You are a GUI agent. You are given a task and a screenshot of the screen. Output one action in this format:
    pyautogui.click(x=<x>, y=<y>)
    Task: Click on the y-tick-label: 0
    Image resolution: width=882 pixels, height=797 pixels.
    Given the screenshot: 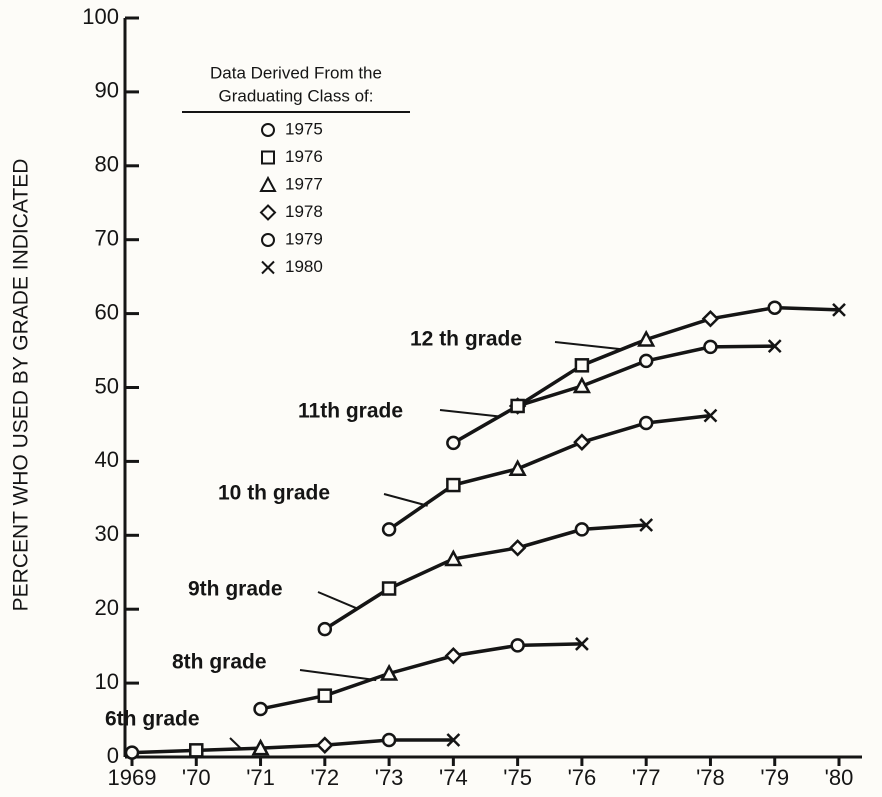 What is the action you would take?
    pyautogui.click(x=113, y=755)
    